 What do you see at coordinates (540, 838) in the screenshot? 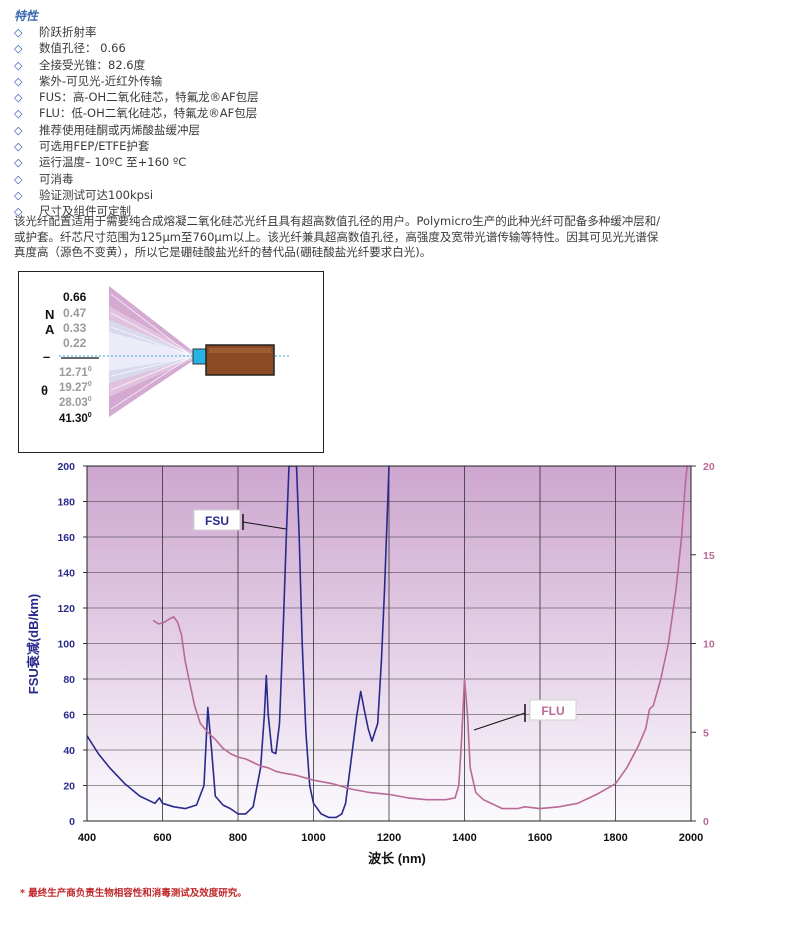
I see `x-tick-label: 1600` at bounding box center [540, 838].